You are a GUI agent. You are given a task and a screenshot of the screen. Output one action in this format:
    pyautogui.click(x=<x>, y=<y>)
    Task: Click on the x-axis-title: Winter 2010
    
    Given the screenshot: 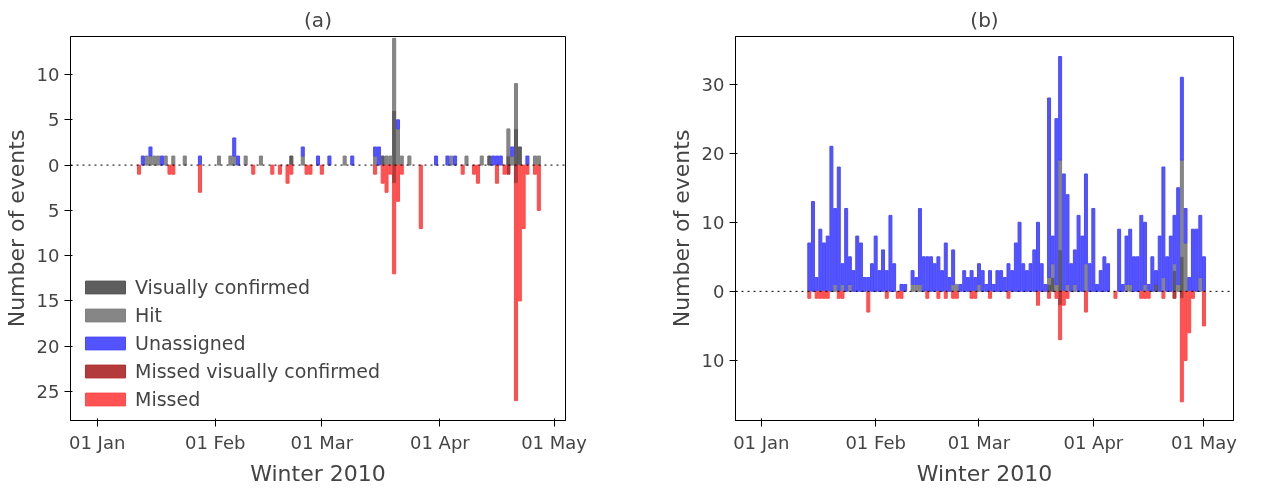 What is the action you would take?
    pyautogui.click(x=318, y=473)
    